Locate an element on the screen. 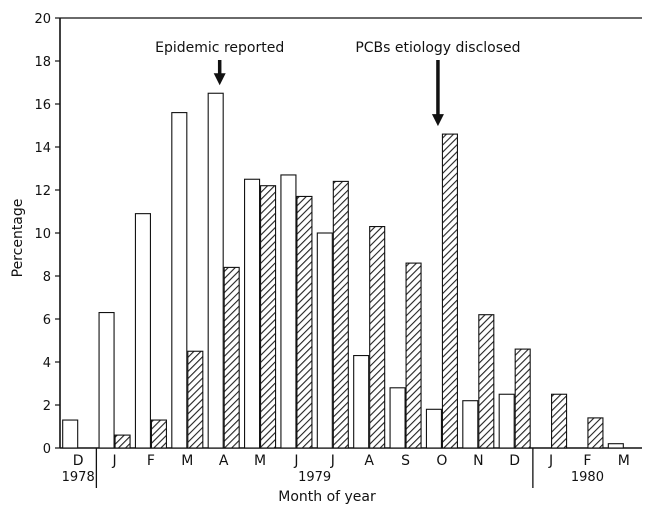 This screenshot has width=656, height=506. y-tick-label: 20 is located at coordinates (42, 19).